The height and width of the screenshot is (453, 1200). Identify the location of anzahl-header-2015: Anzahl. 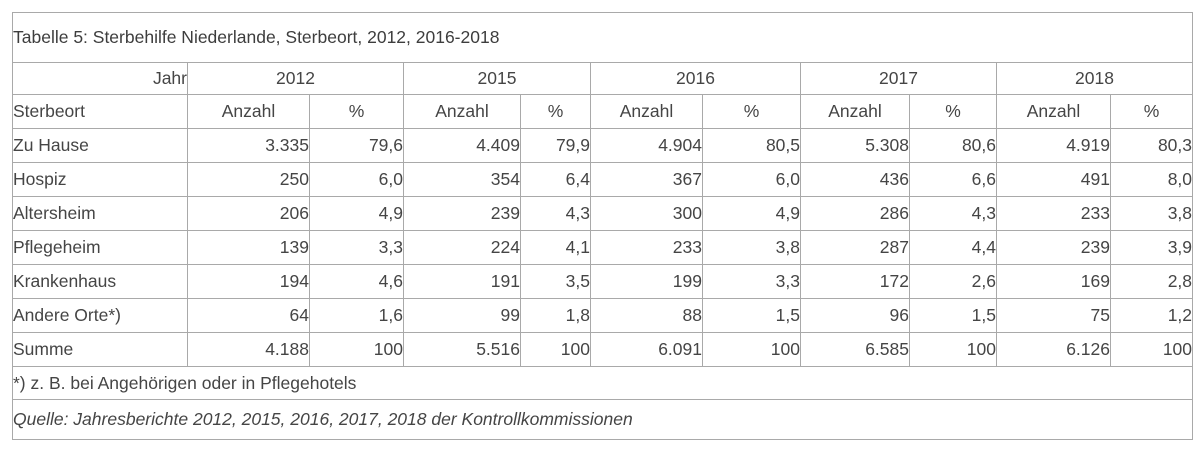
(462, 111).